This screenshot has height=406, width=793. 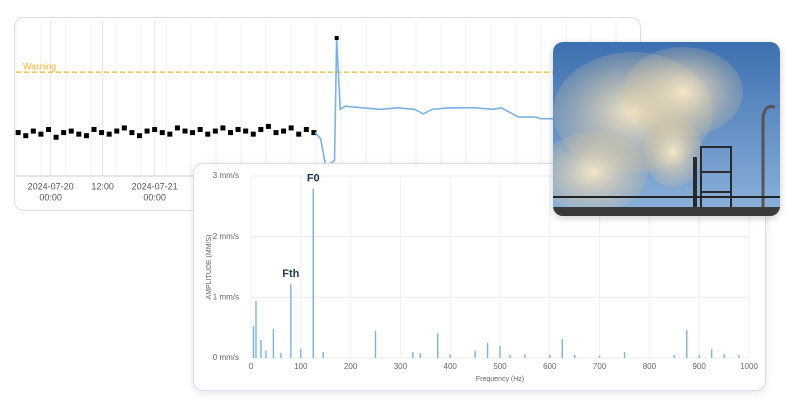 What do you see at coordinates (600, 366) in the screenshot?
I see `x-tick-label: 700` at bounding box center [600, 366].